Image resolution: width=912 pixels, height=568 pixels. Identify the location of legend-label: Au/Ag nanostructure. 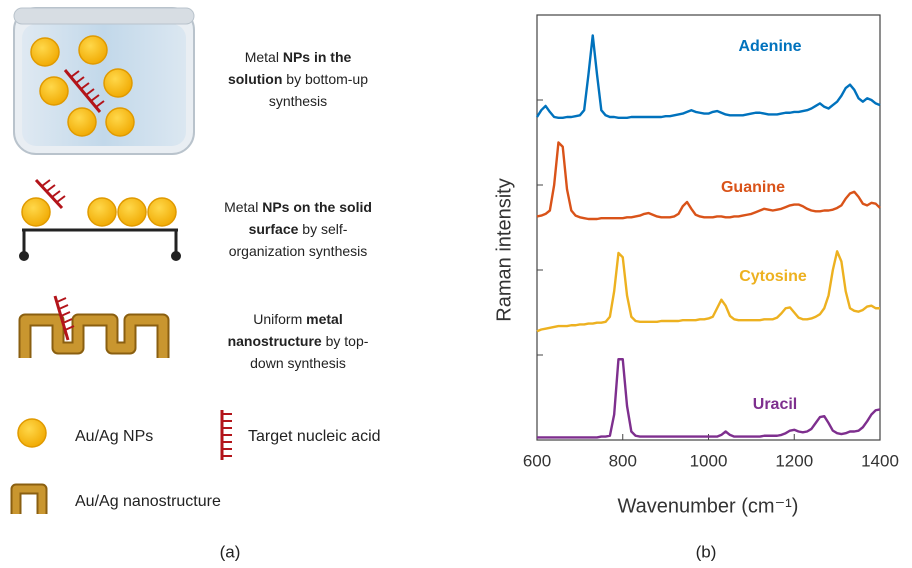
(148, 501).